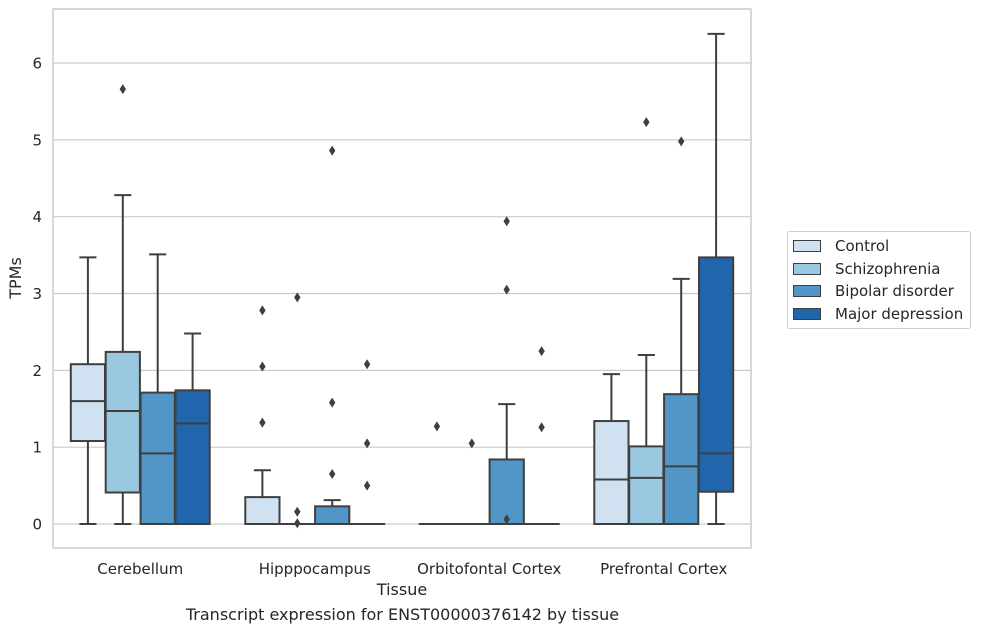 Image resolution: width=983 pixels, height=634 pixels. I want to click on legend-label: Major depression, so click(899, 313).